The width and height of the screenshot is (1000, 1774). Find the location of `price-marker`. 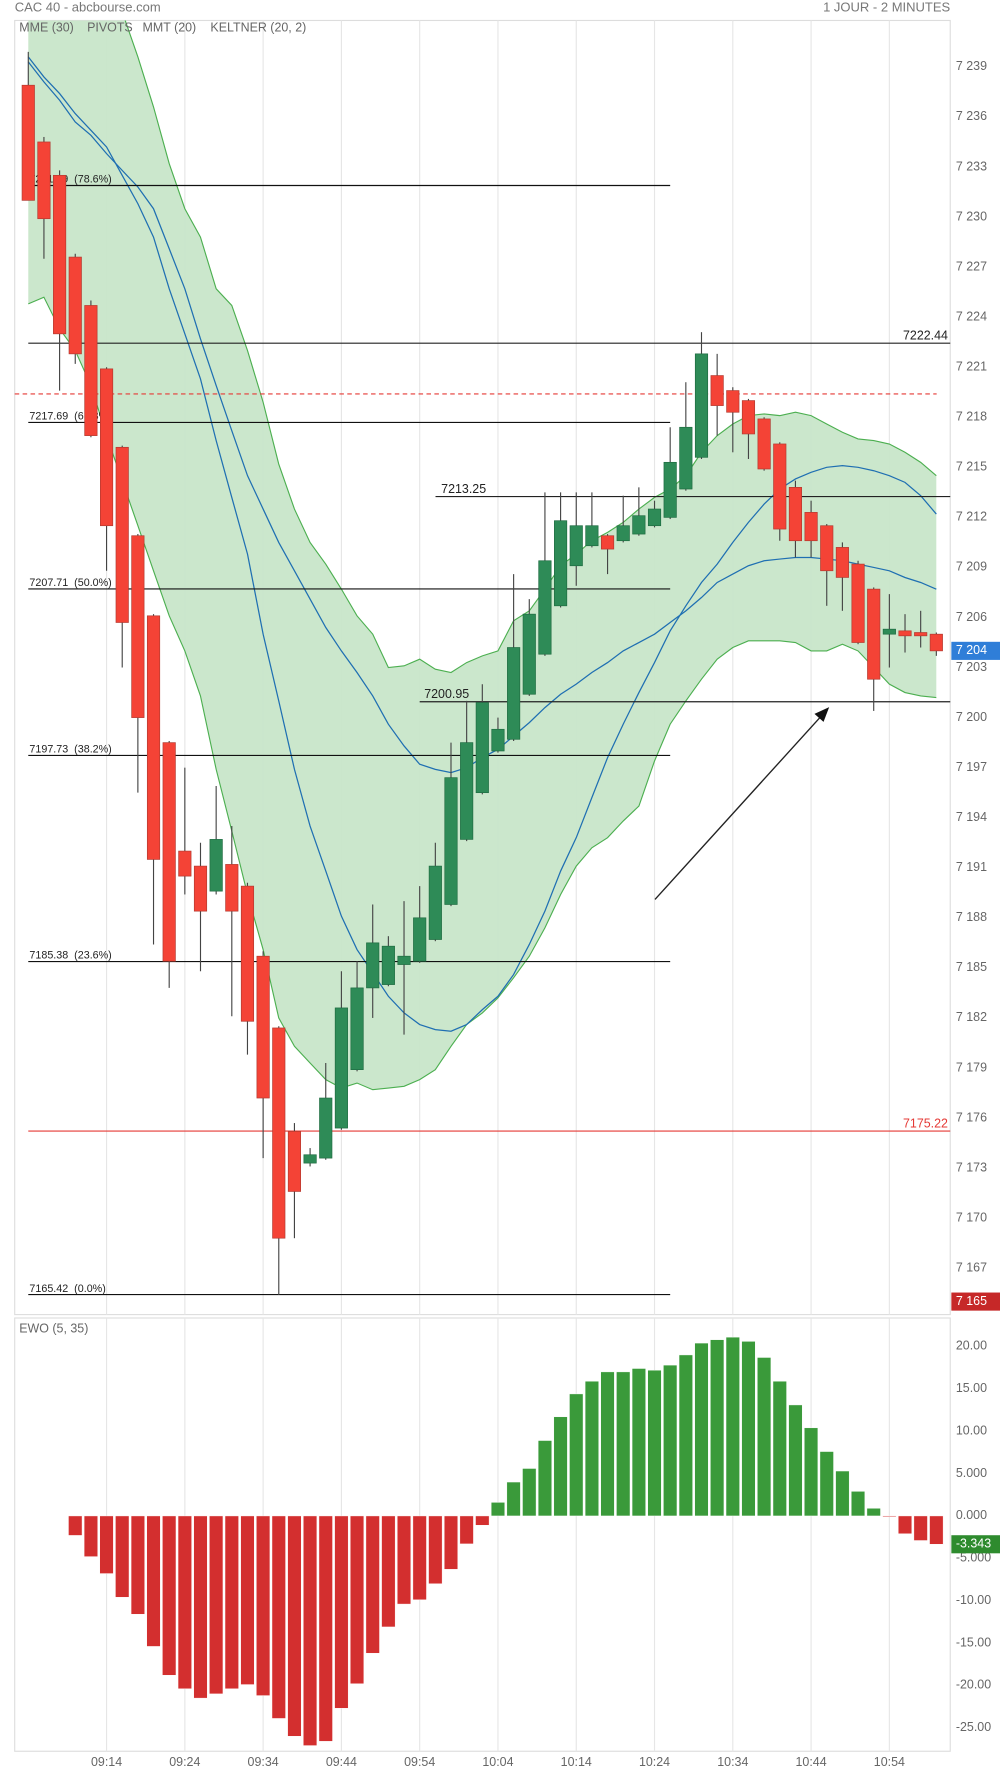

price-marker is located at coordinates (975, 1301).